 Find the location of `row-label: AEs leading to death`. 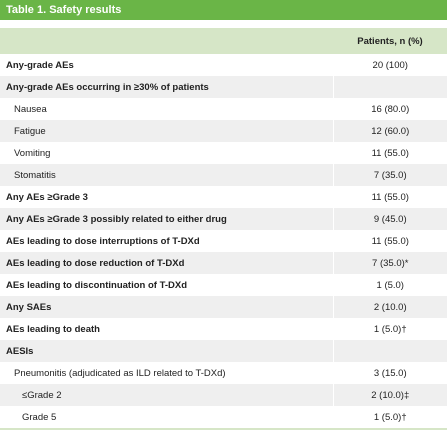

row-label: AEs leading to death is located at coordinates (166, 329).